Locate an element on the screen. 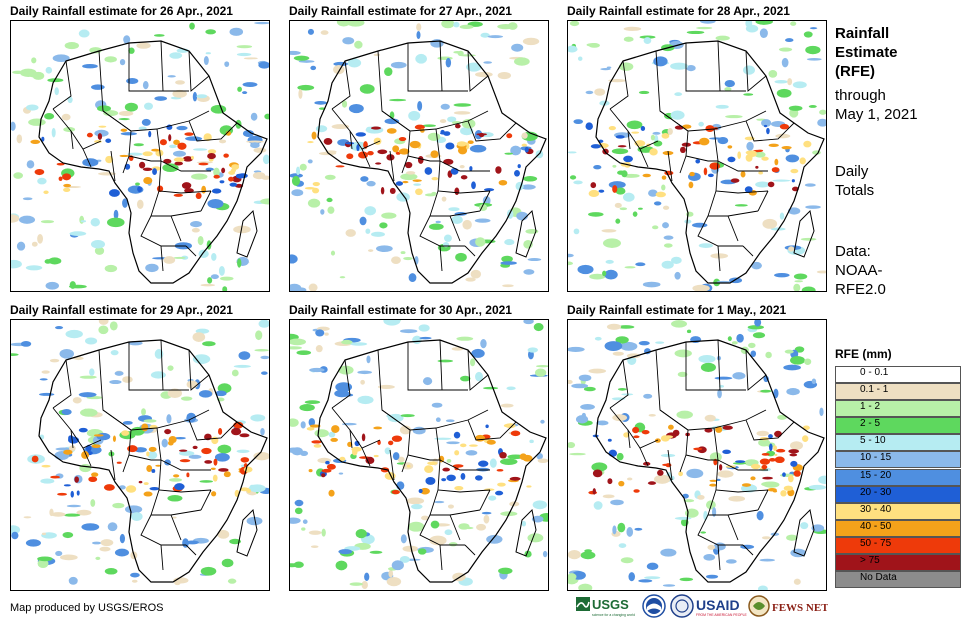  through-label: through is located at coordinates (860, 95).